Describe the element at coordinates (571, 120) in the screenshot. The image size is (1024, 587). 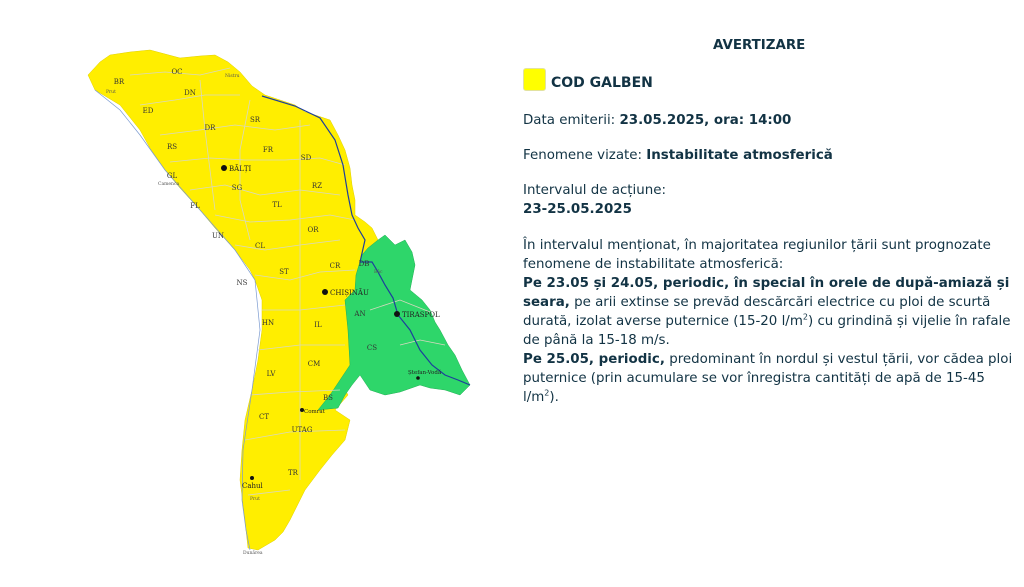
I see `issued-label: Data emiterii:` at that location.